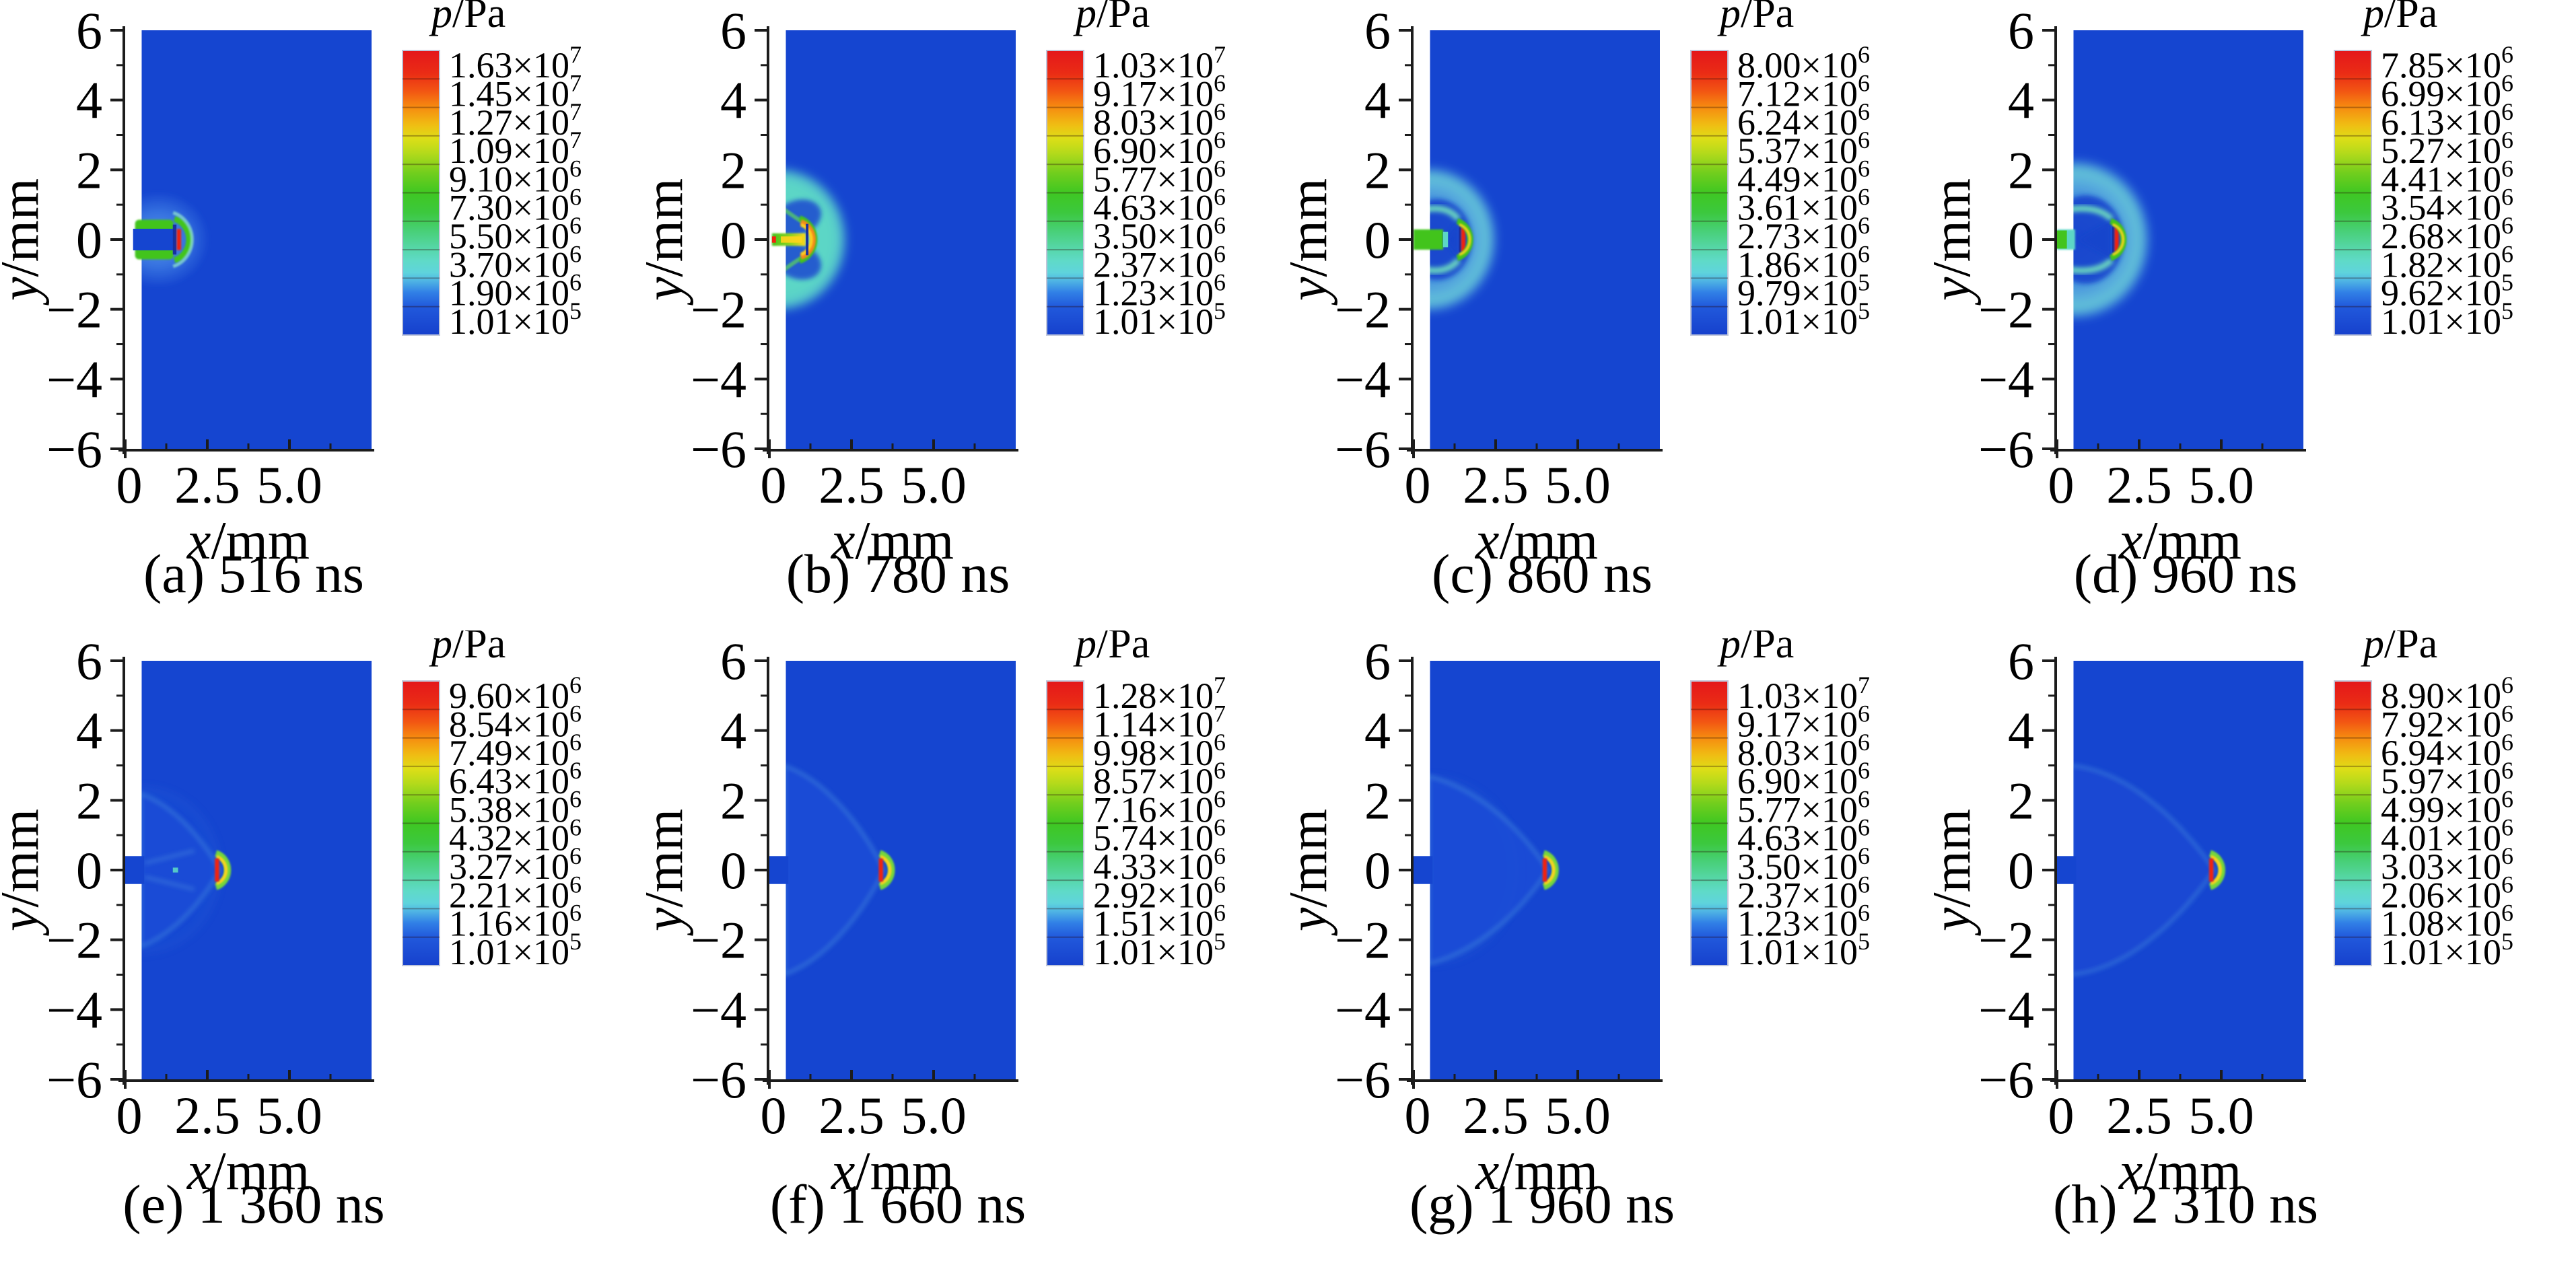 The height and width of the screenshot is (1261, 2576). Describe the element at coordinates (1159, 893) in the screenshot. I see `colorbar-tick-label: 2.92×10⁶` at that location.